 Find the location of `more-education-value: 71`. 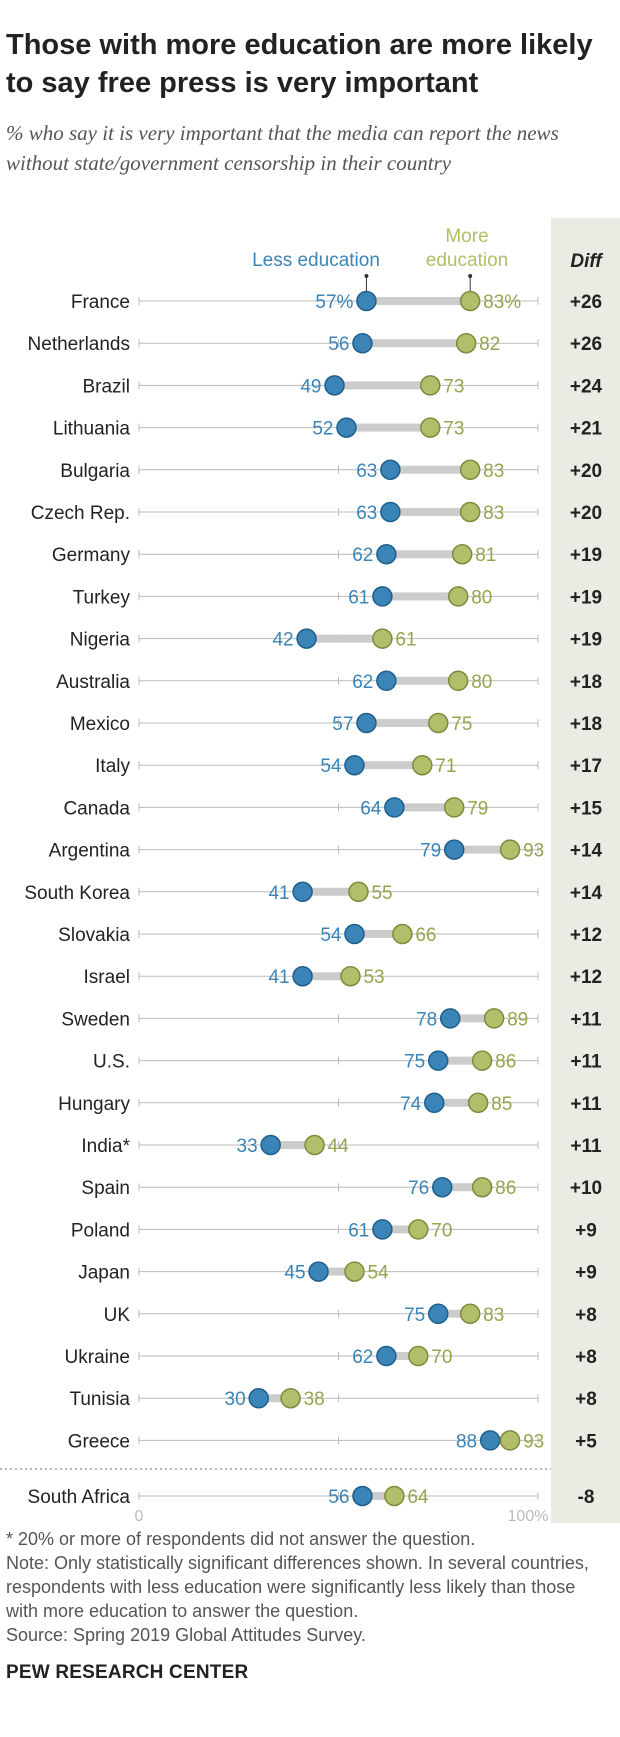

more-education-value: 71 is located at coordinates (445, 766).